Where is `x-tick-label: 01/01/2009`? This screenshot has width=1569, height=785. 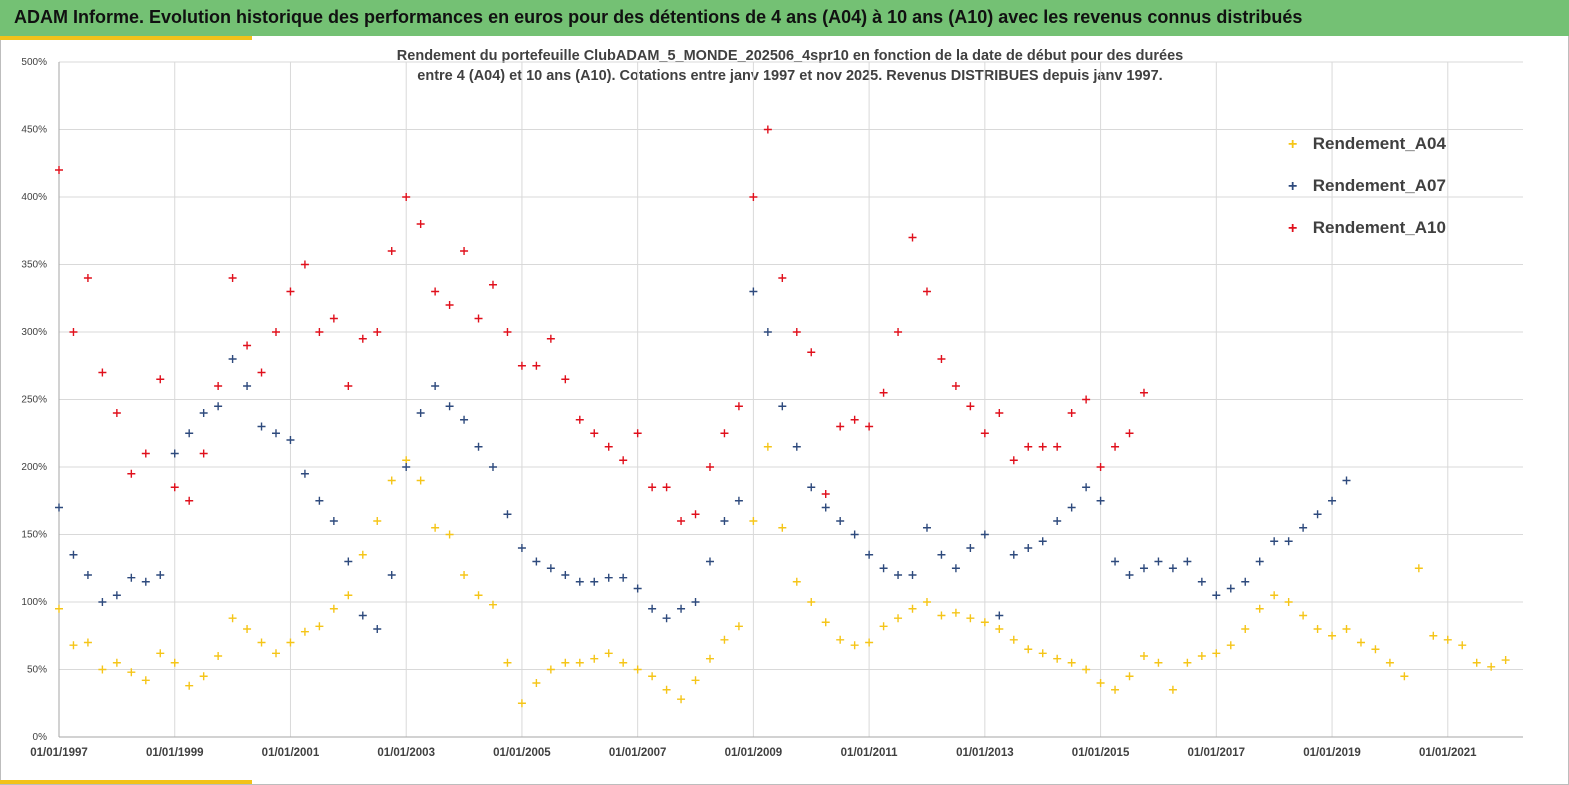
x-tick-label: 01/01/2009 is located at coordinates (754, 753).